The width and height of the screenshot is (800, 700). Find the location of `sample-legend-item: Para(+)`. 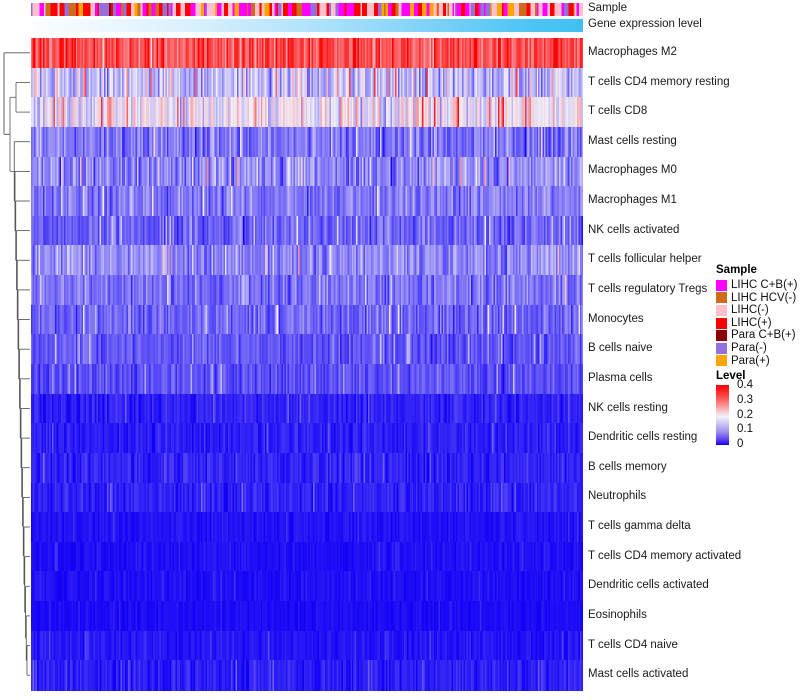

sample-legend-item: Para(+) is located at coordinates (758, 361).